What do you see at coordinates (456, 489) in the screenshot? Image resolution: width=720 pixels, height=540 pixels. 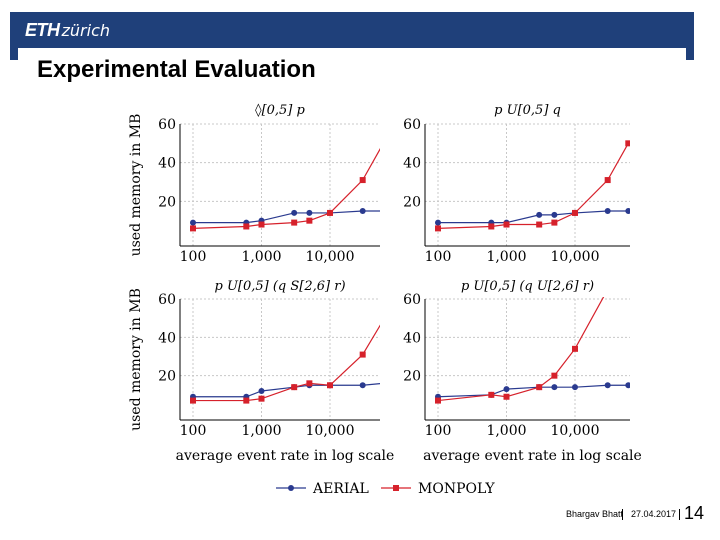 I see `legend-label-monpoly: MONPOLY` at bounding box center [456, 489].